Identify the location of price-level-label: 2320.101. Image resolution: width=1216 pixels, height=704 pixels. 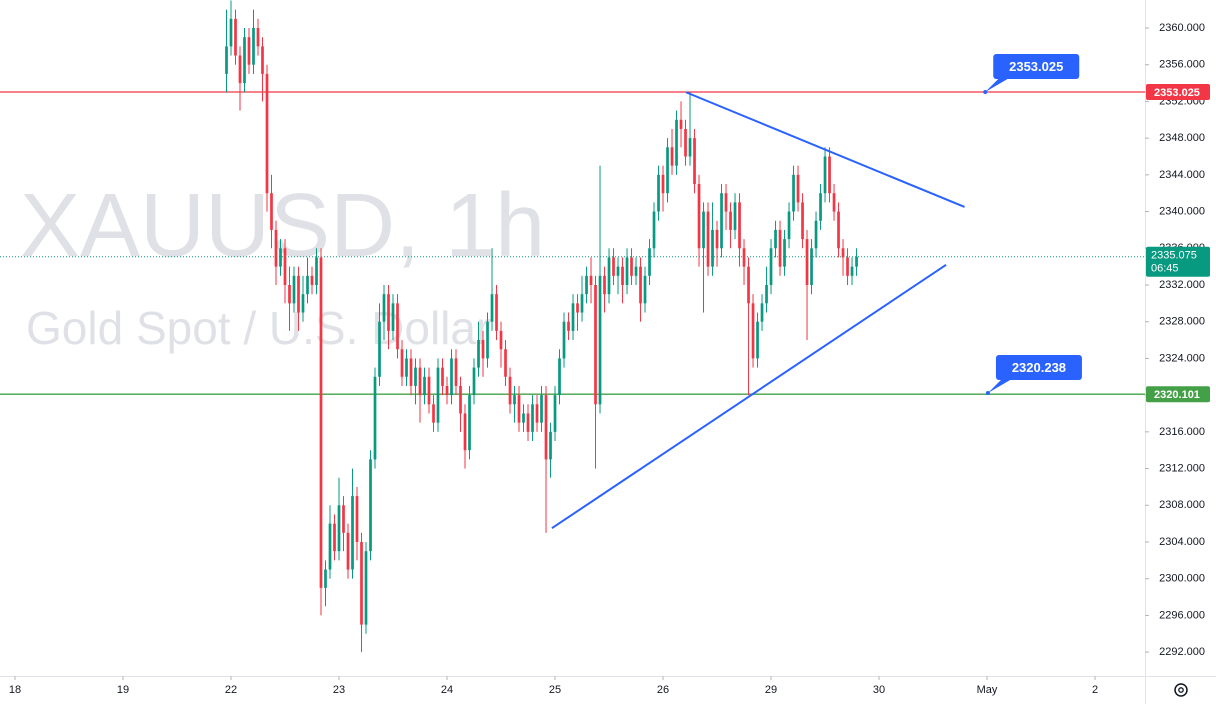
(1177, 395).